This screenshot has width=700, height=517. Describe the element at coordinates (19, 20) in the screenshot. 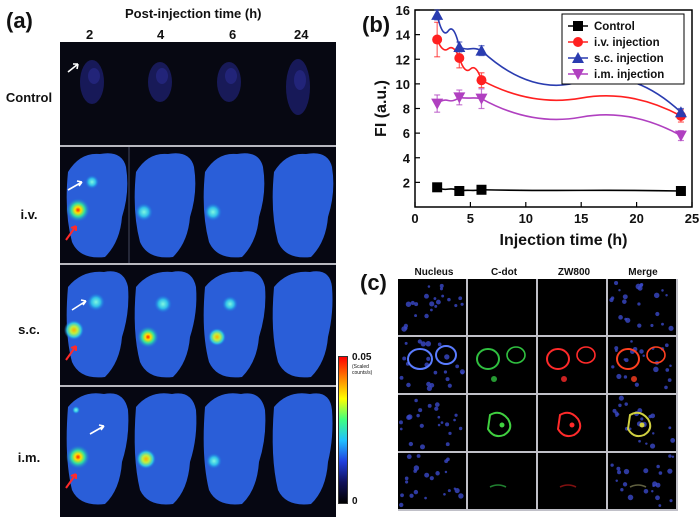

I see `panel-a-label: (a)` at that location.